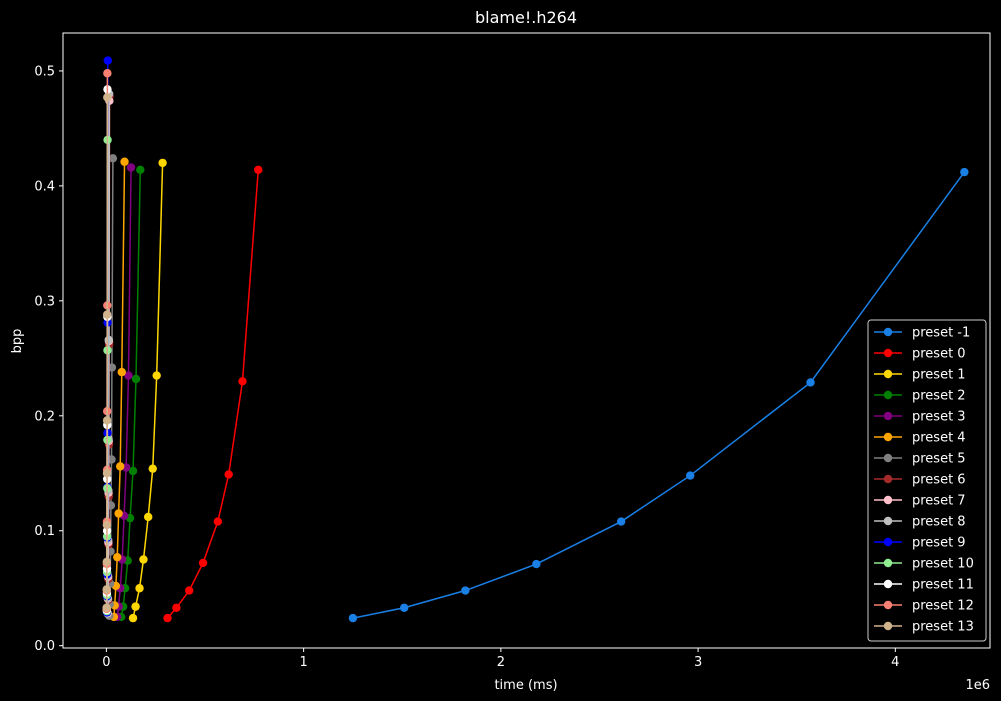 The height and width of the screenshot is (701, 1001). I want to click on legend-item: preset 11, so click(924, 585).